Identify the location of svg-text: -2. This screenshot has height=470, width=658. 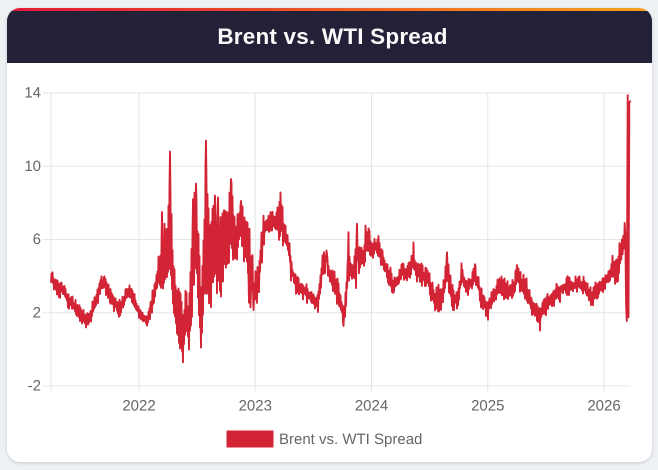
(34, 386).